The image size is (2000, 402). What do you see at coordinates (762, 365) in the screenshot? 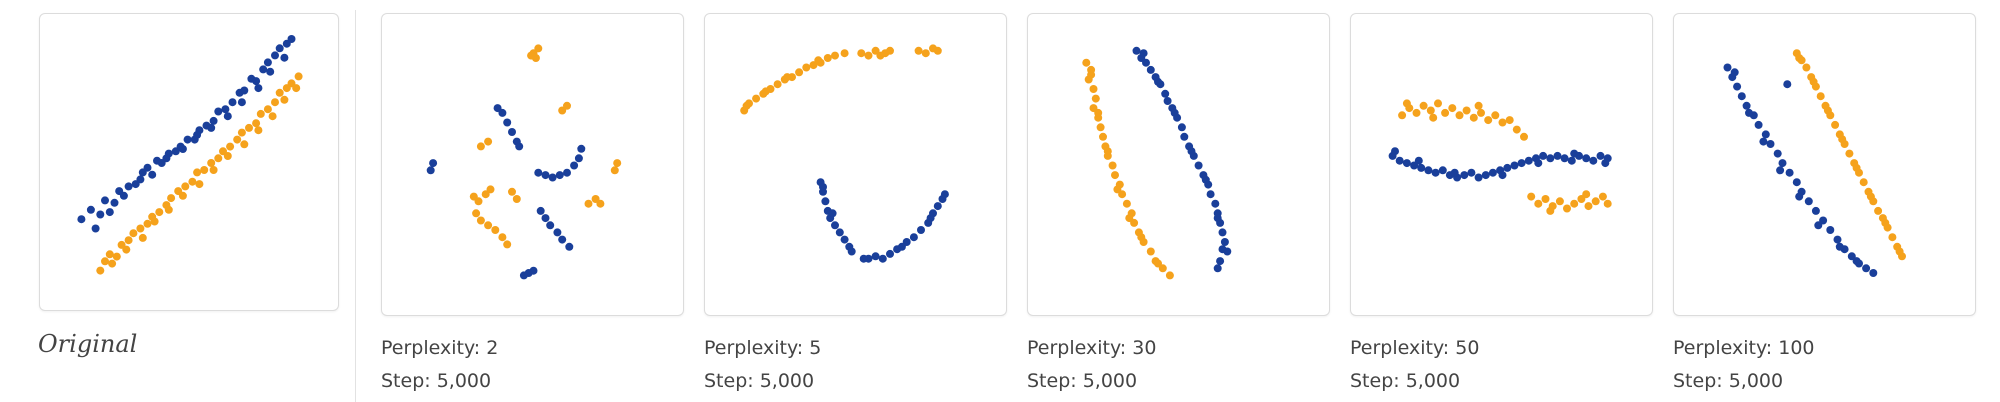
I see `caption-perplexity-5: Perplexity: 5 Step: 5,000` at bounding box center [762, 365].